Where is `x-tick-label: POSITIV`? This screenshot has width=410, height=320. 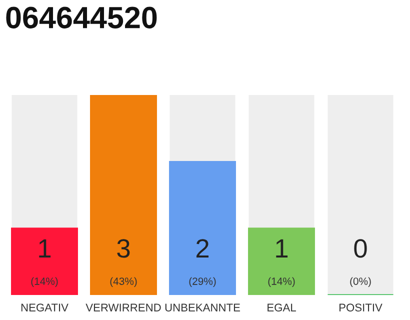
x-tick-label: POSITIV is located at coordinates (360, 308).